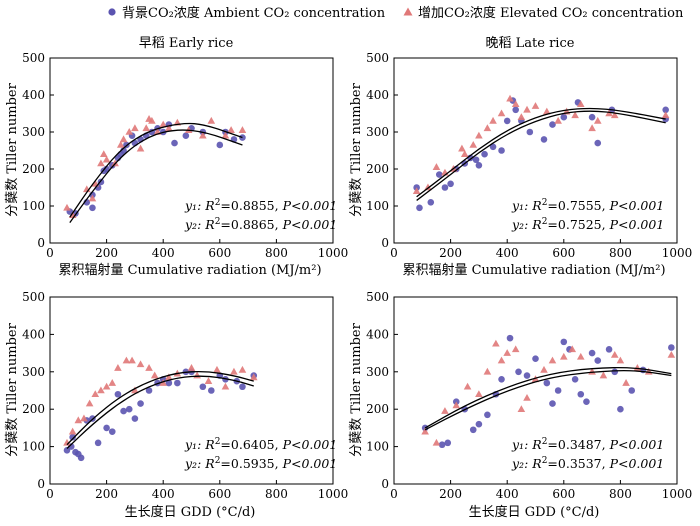 This screenshot has height=526, width=700. I want to click on y-tick-label: 0, so click(41, 484).